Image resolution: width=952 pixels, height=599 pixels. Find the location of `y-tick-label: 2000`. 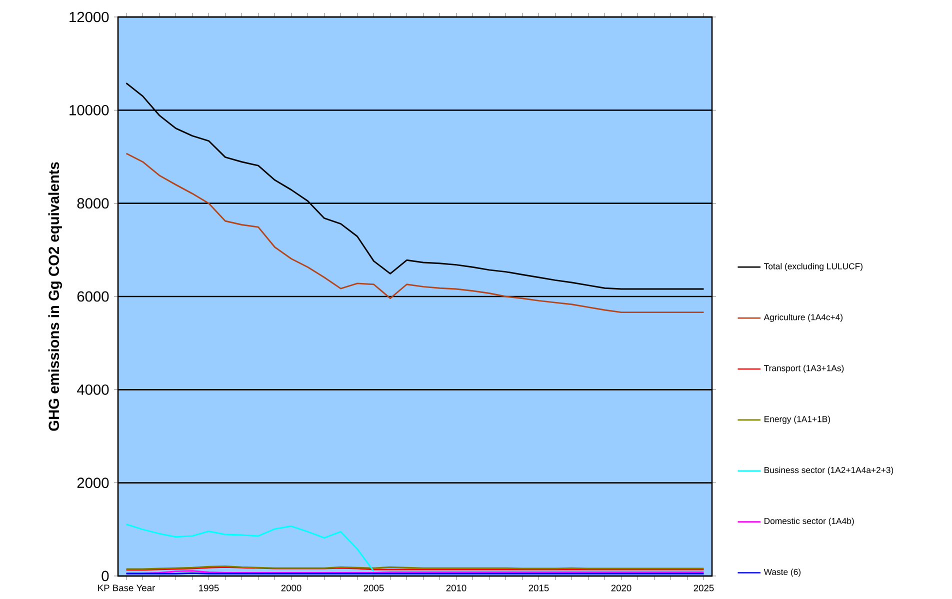

y-tick-label: 2000 is located at coordinates (93, 483).